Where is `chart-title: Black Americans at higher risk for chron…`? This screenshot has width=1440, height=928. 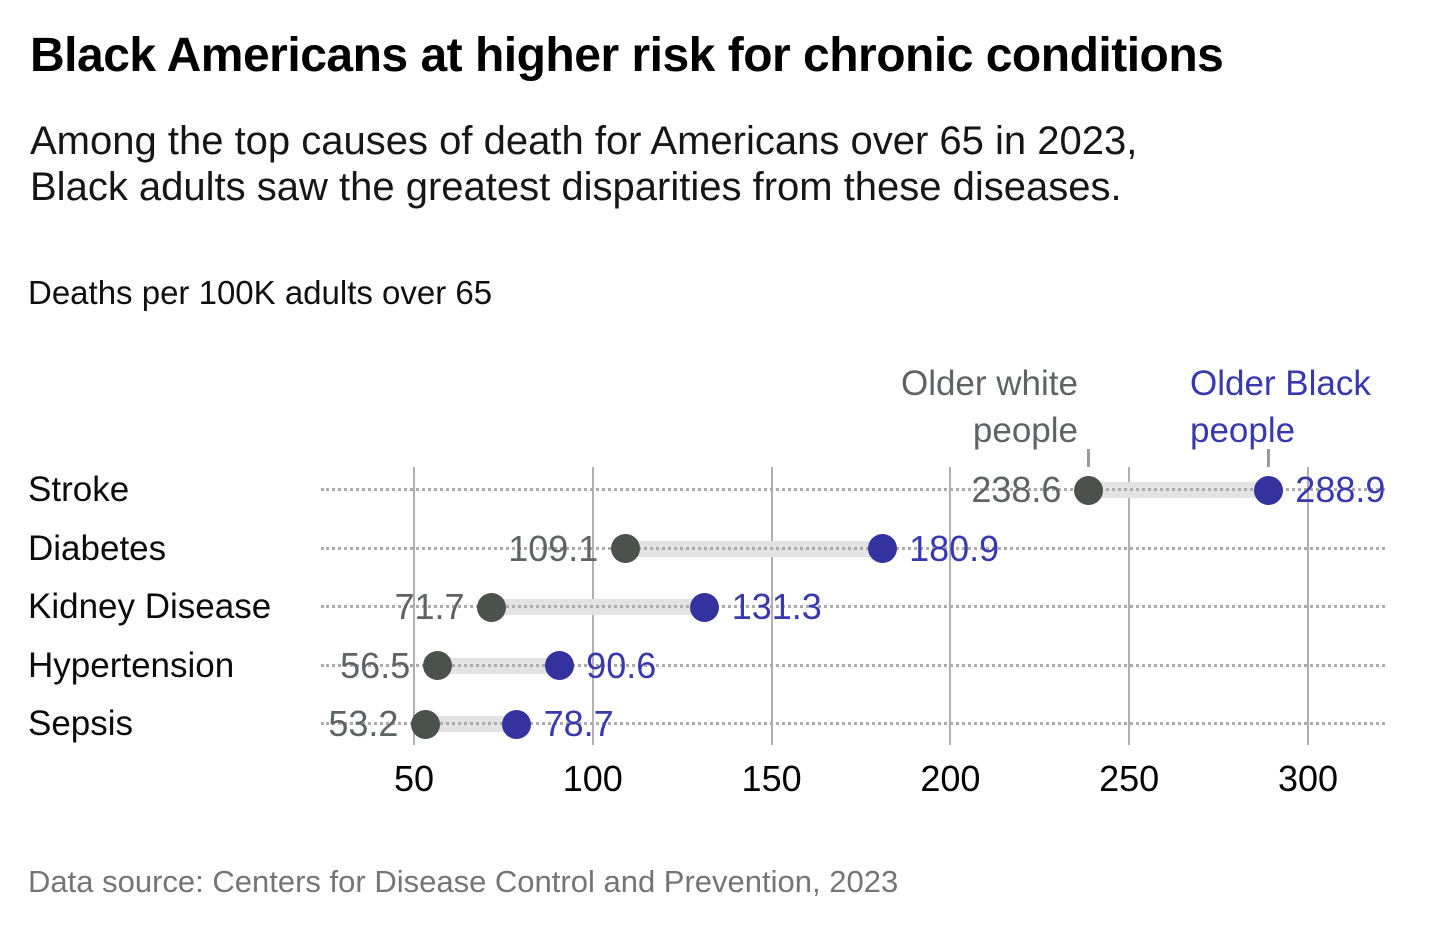
chart-title: Black Americans at higher risk for chron… is located at coordinates (627, 55).